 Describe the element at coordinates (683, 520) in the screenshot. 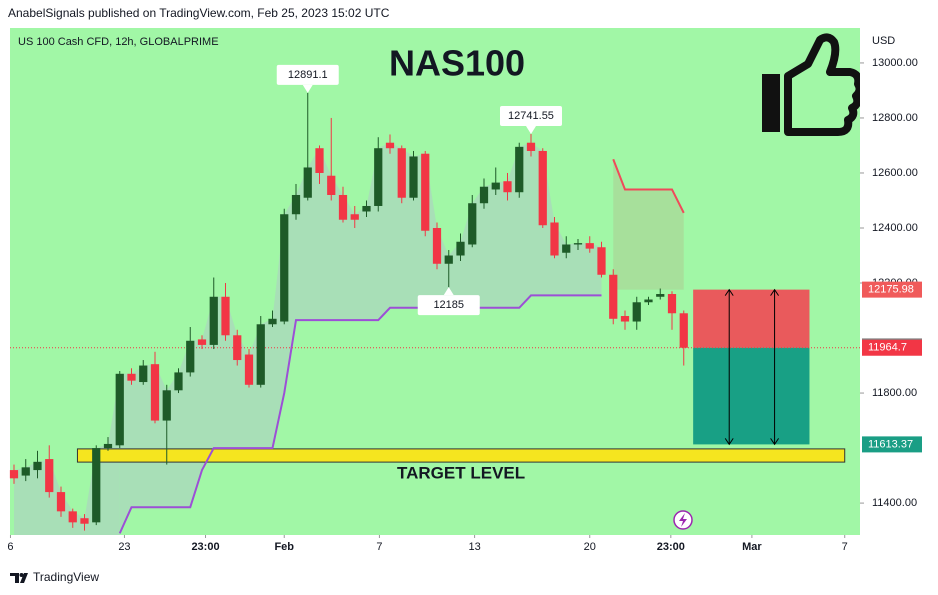

I see `event-bolt` at that location.